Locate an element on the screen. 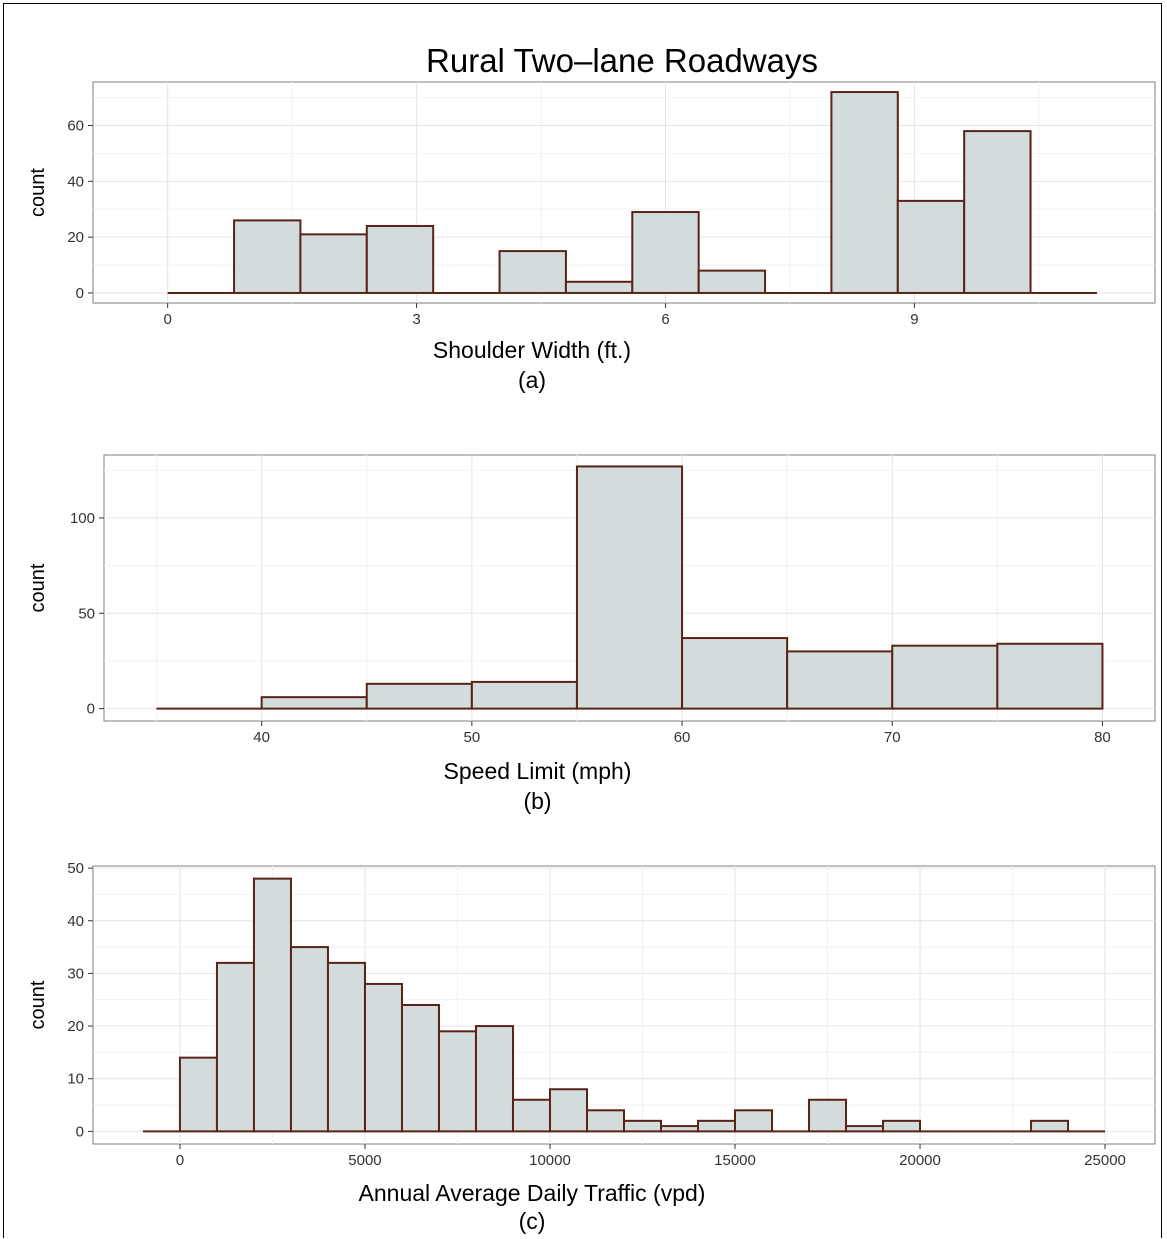 The width and height of the screenshot is (1167, 1239). panel-subtitle: (a) is located at coordinates (532, 380).